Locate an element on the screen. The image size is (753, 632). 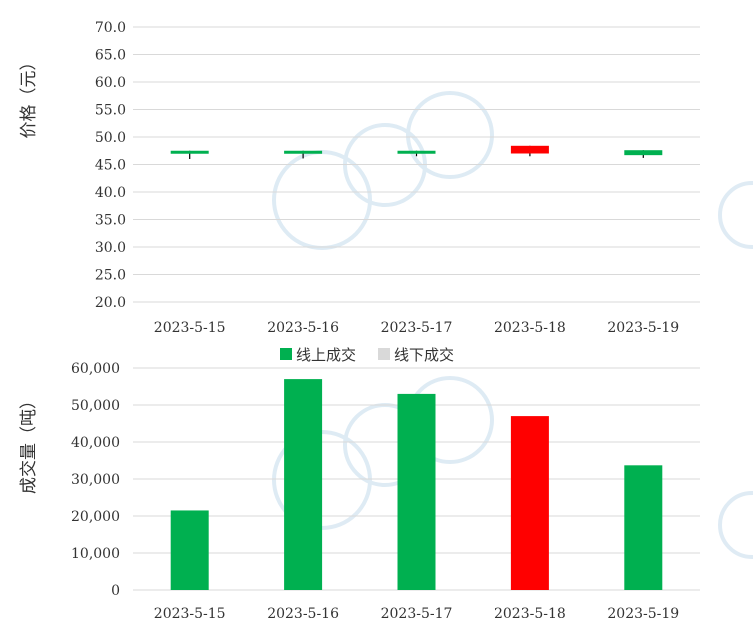
volume-x-tick: 2023-5-19 is located at coordinates (643, 614).